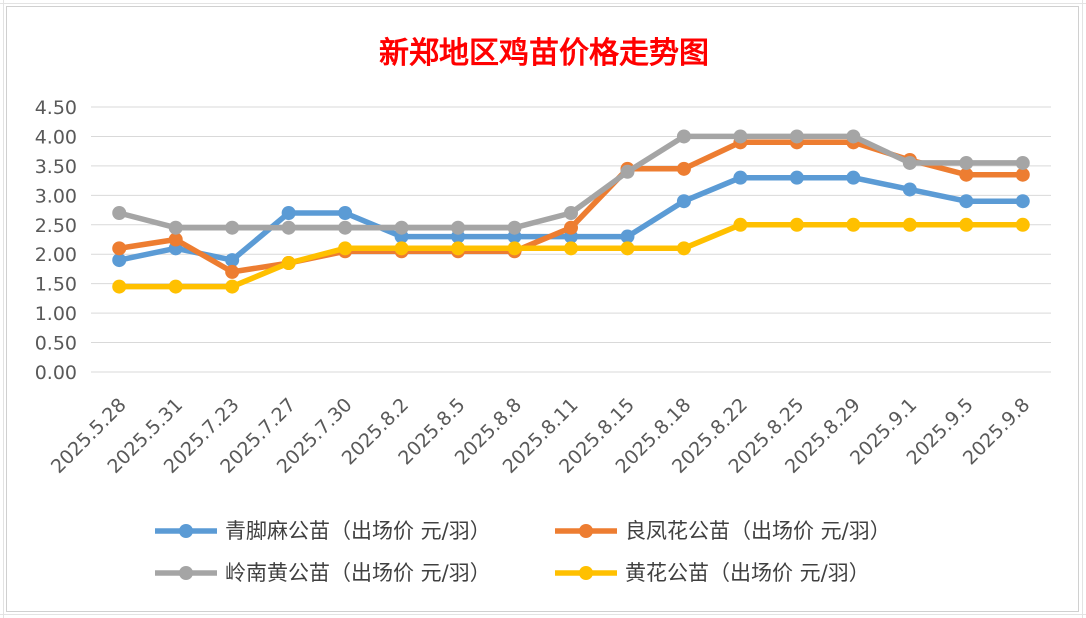 The height and width of the screenshot is (618, 1086). I want to click on y-tick-label: 3.00, so click(56, 196).